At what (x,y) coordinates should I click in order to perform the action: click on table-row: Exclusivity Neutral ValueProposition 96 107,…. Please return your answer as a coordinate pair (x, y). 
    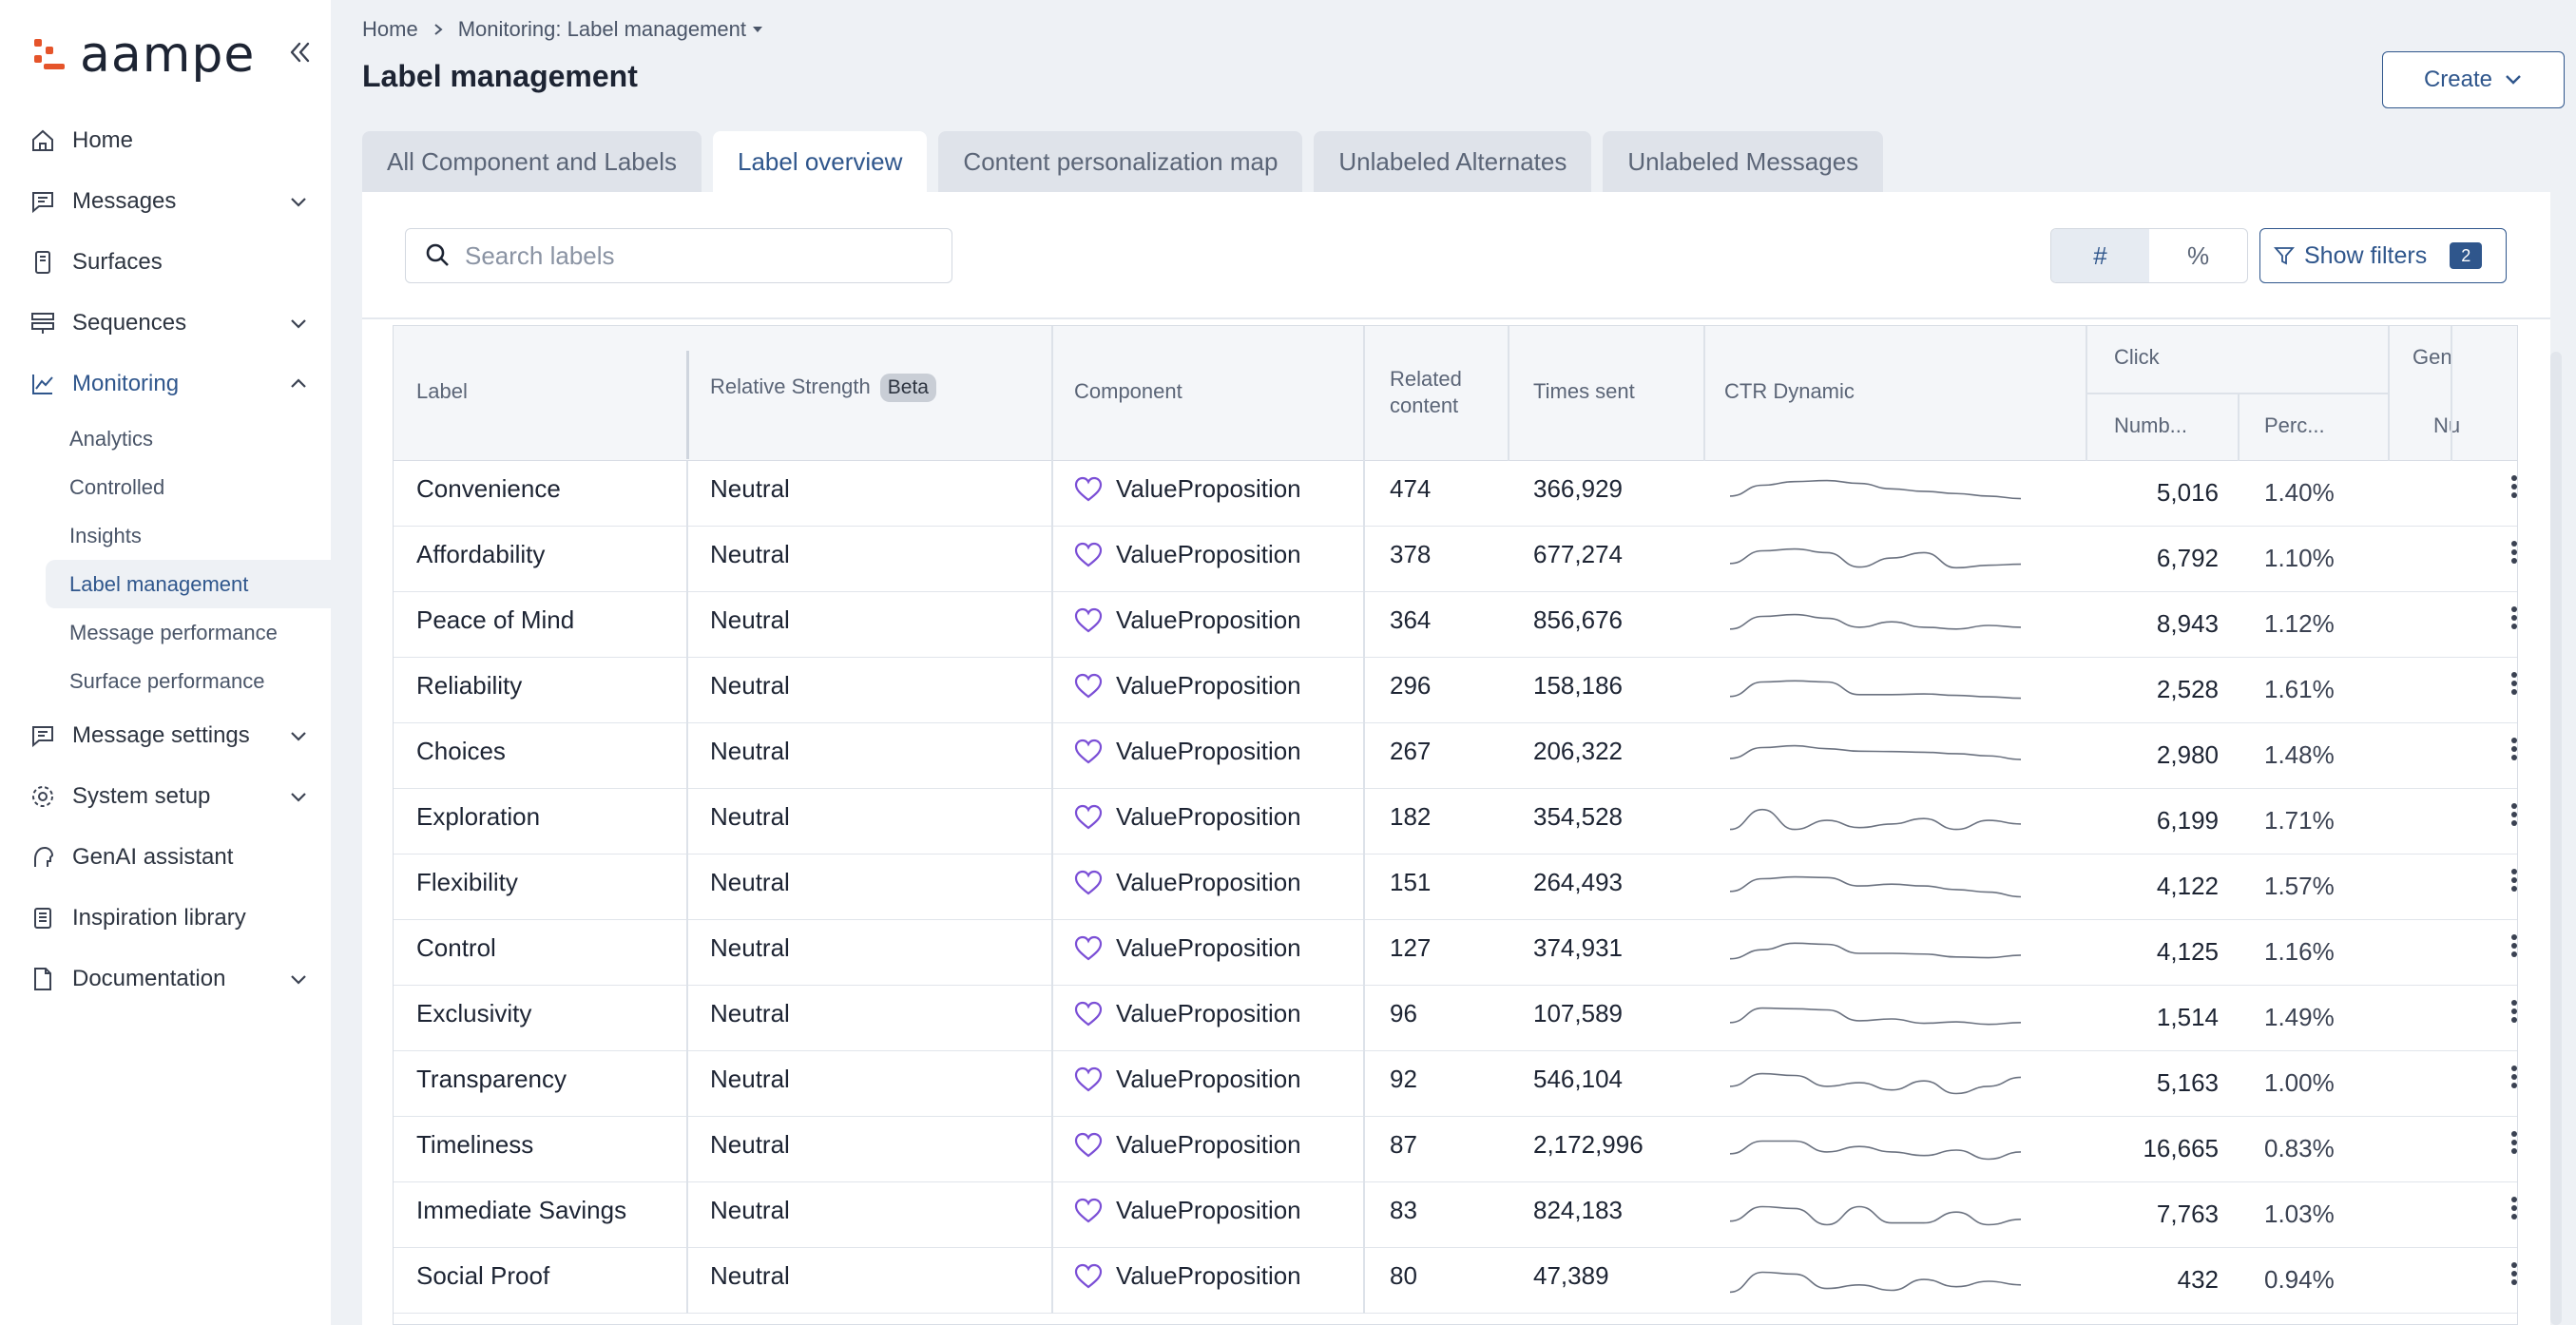
    Looking at the image, I should click on (1455, 1018).